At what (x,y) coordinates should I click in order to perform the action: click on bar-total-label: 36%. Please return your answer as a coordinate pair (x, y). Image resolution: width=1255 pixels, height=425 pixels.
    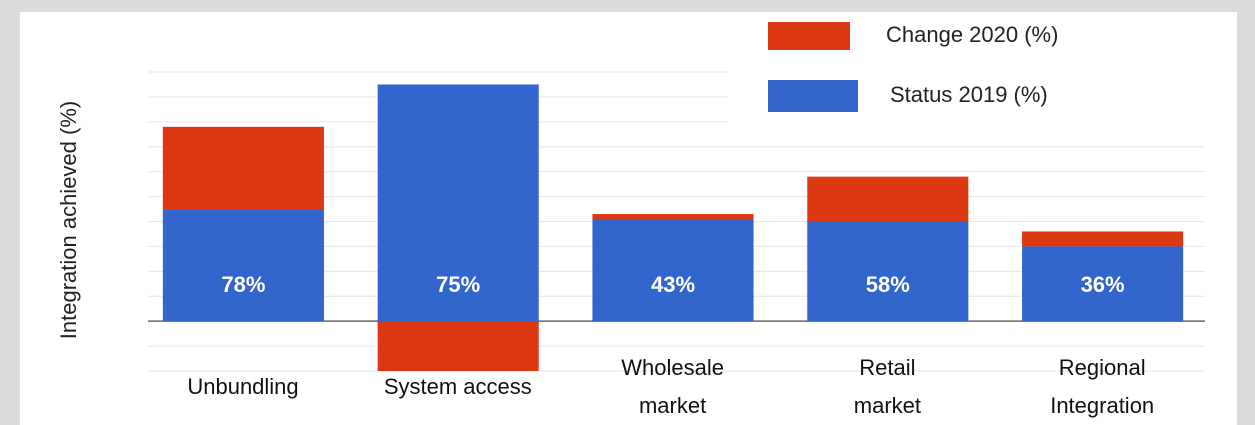
    Looking at the image, I should click on (1103, 284).